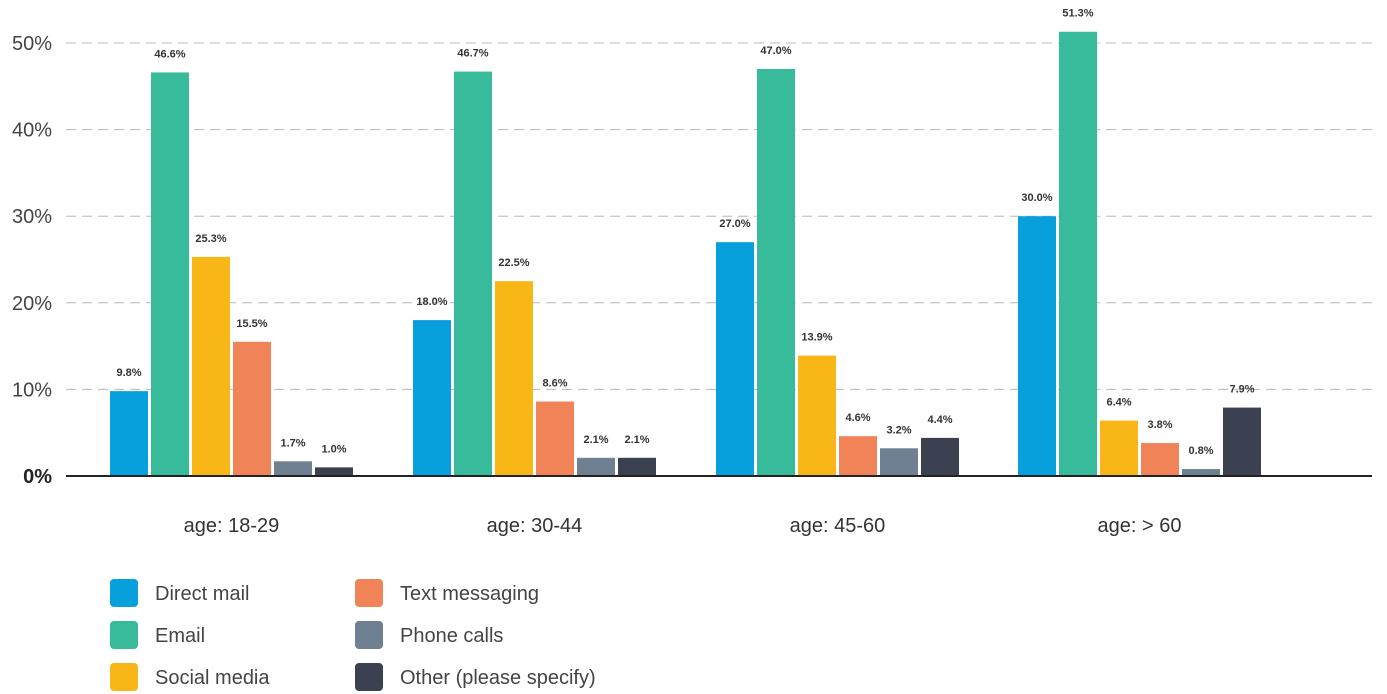 Image resolution: width=1387 pixels, height=694 pixels. I want to click on data-label: 47.0%, so click(775, 51).